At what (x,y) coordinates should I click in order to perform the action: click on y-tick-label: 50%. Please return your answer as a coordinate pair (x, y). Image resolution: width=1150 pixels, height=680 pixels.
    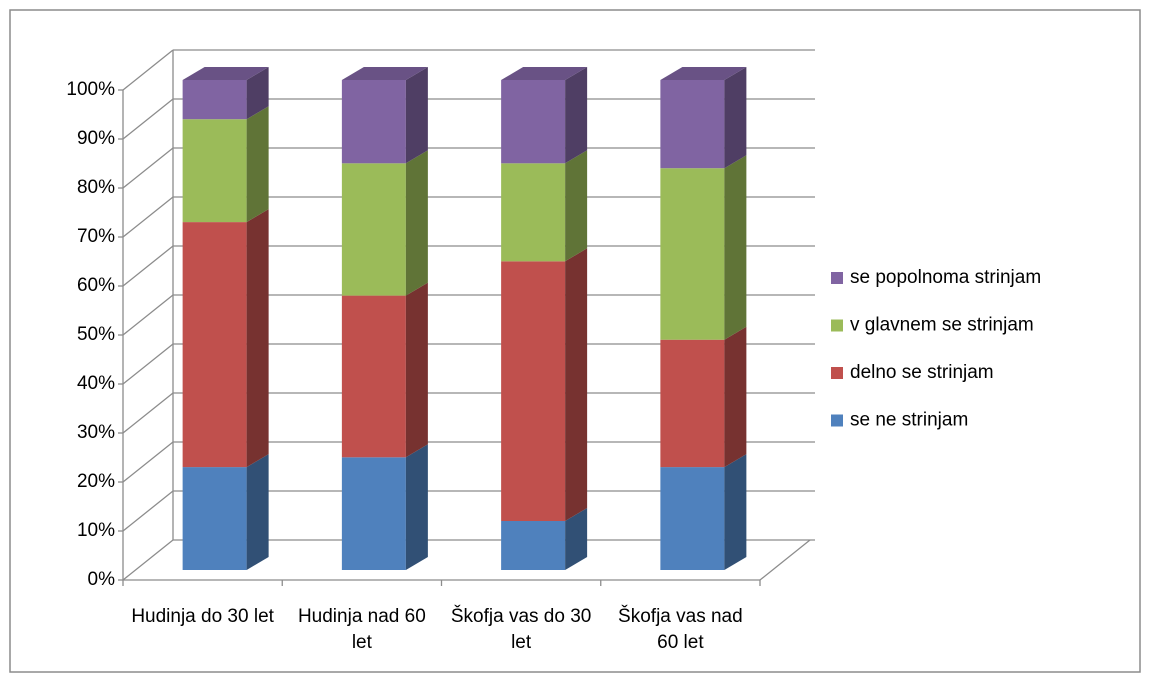
    Looking at the image, I should click on (96, 334).